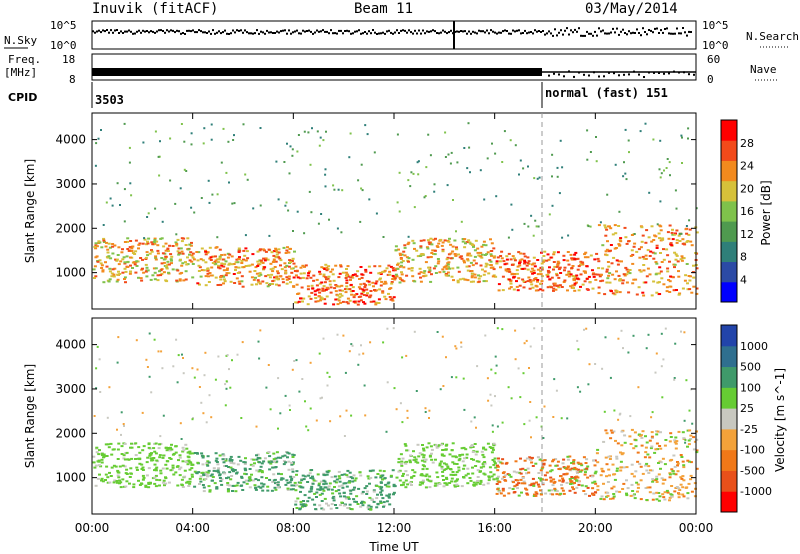 The height and width of the screenshot is (554, 800). I want to click on colorbar-tick-label: 500, so click(750, 367).